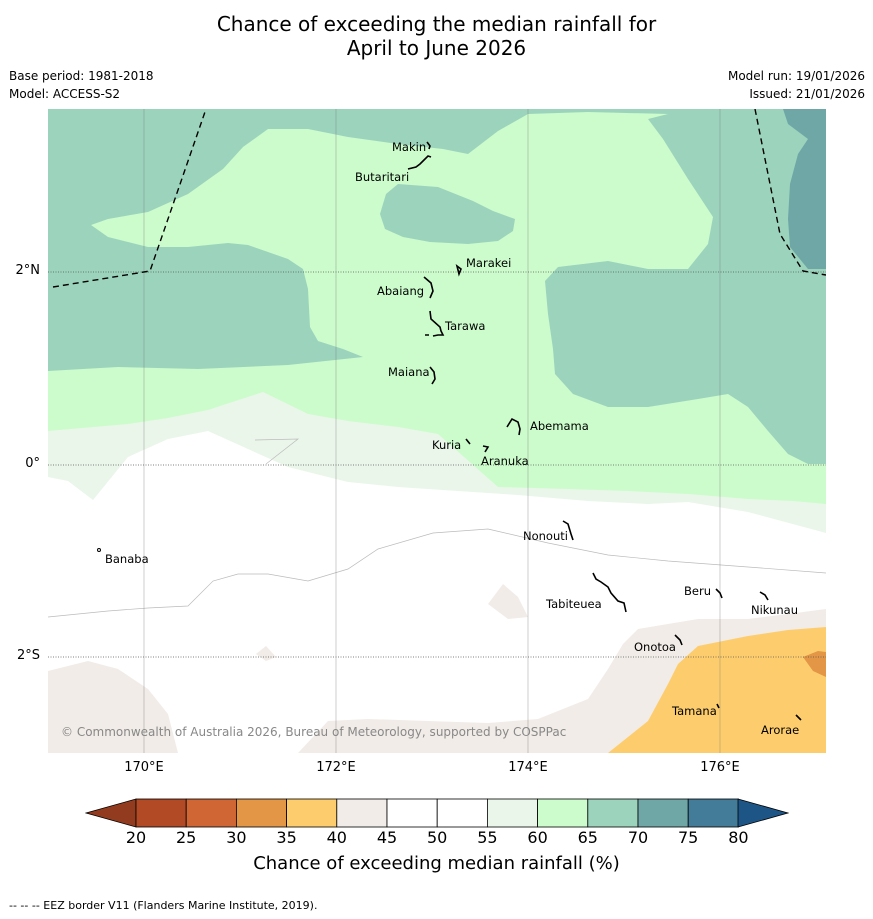 This screenshot has width=873, height=919. What do you see at coordinates (655, 647) in the screenshot?
I see `place-label: Onotoa` at bounding box center [655, 647].